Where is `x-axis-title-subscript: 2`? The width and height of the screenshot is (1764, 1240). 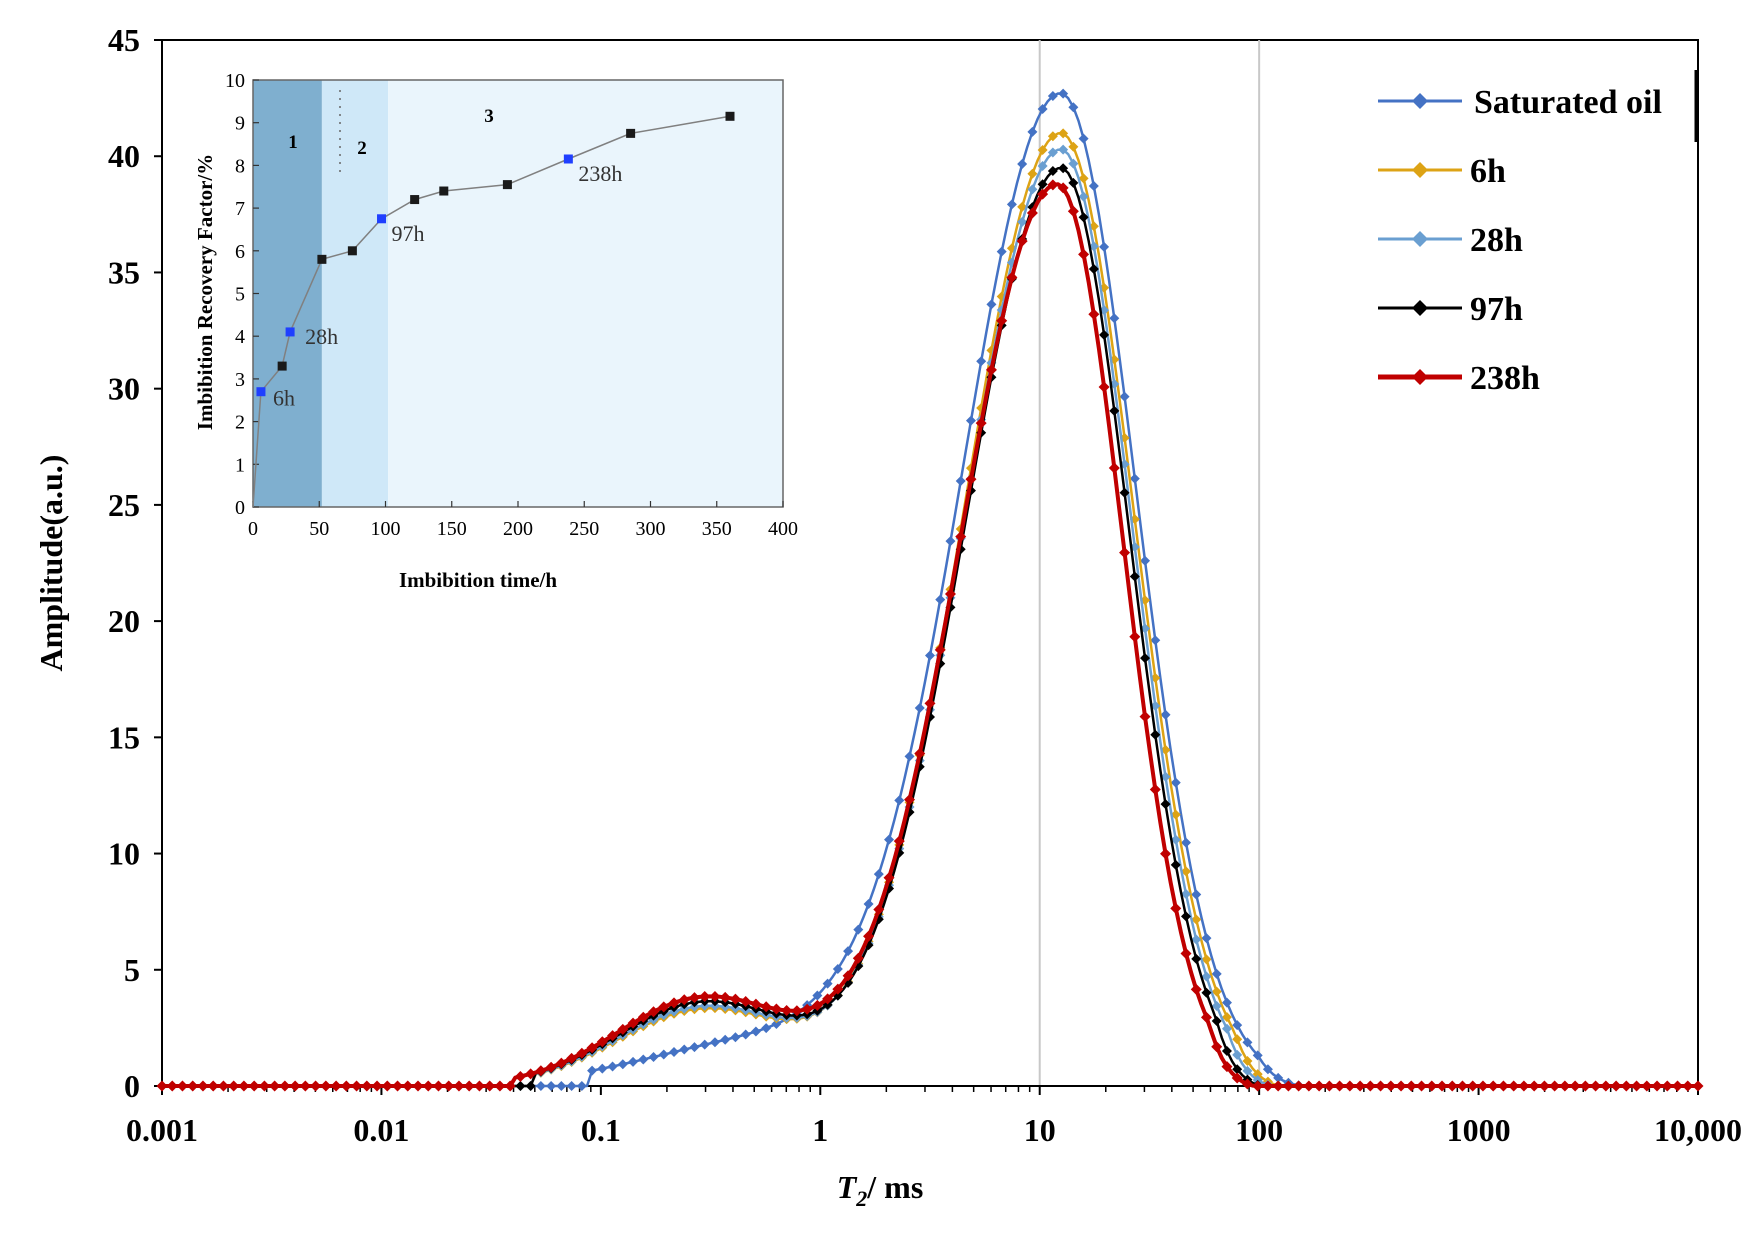 x-axis-title-subscript: 2 is located at coordinates (861, 1198).